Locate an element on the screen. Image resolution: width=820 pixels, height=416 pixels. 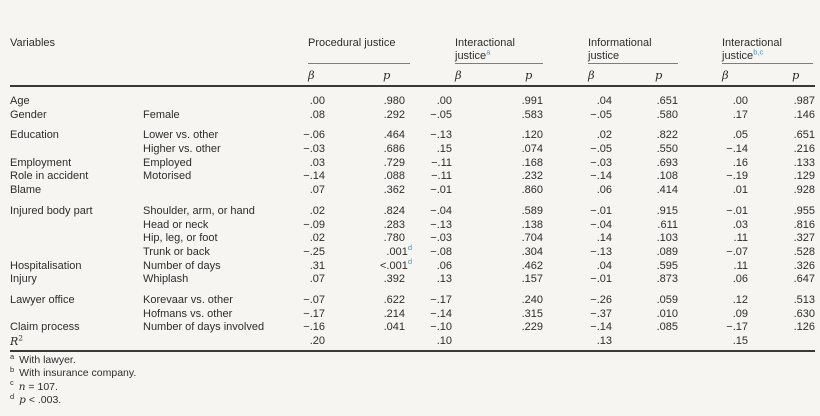
p-value: .085 is located at coordinates (667, 327).